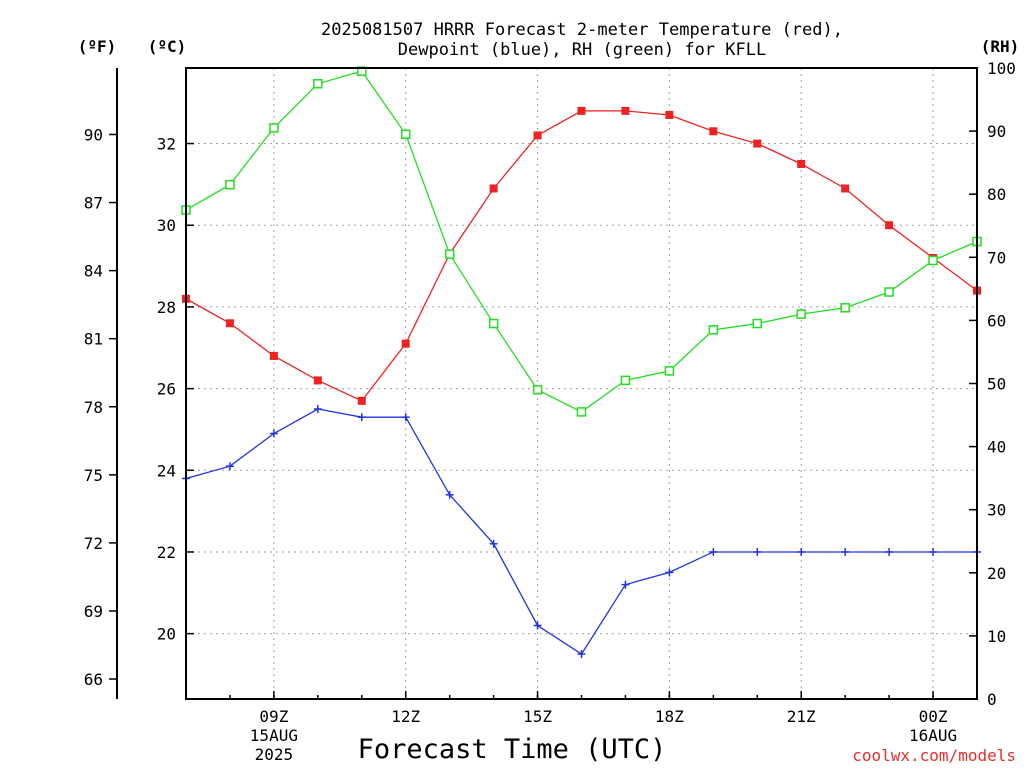  I want to click on fahrenheit-tick-label: 84, so click(93, 271).